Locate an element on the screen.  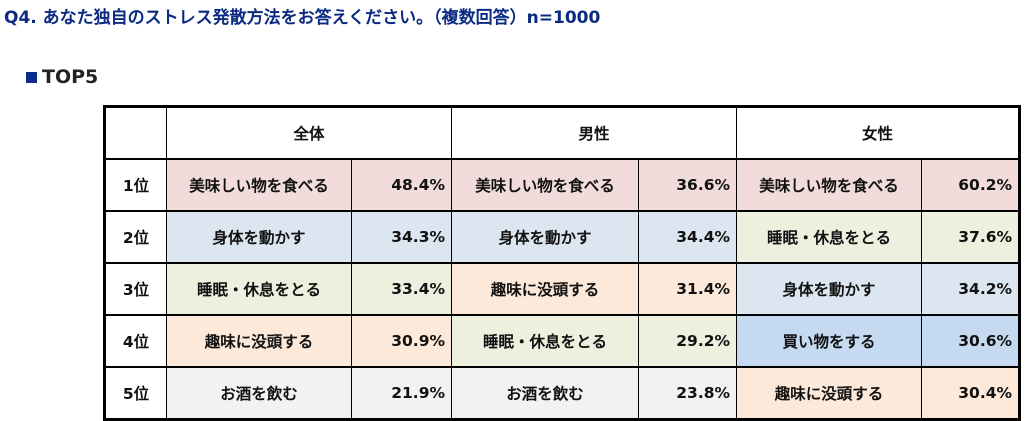
question-title: Q4. あなた独自のストレス発散方法をお答えください。（複数回答）n=1000 is located at coordinates (302, 18).